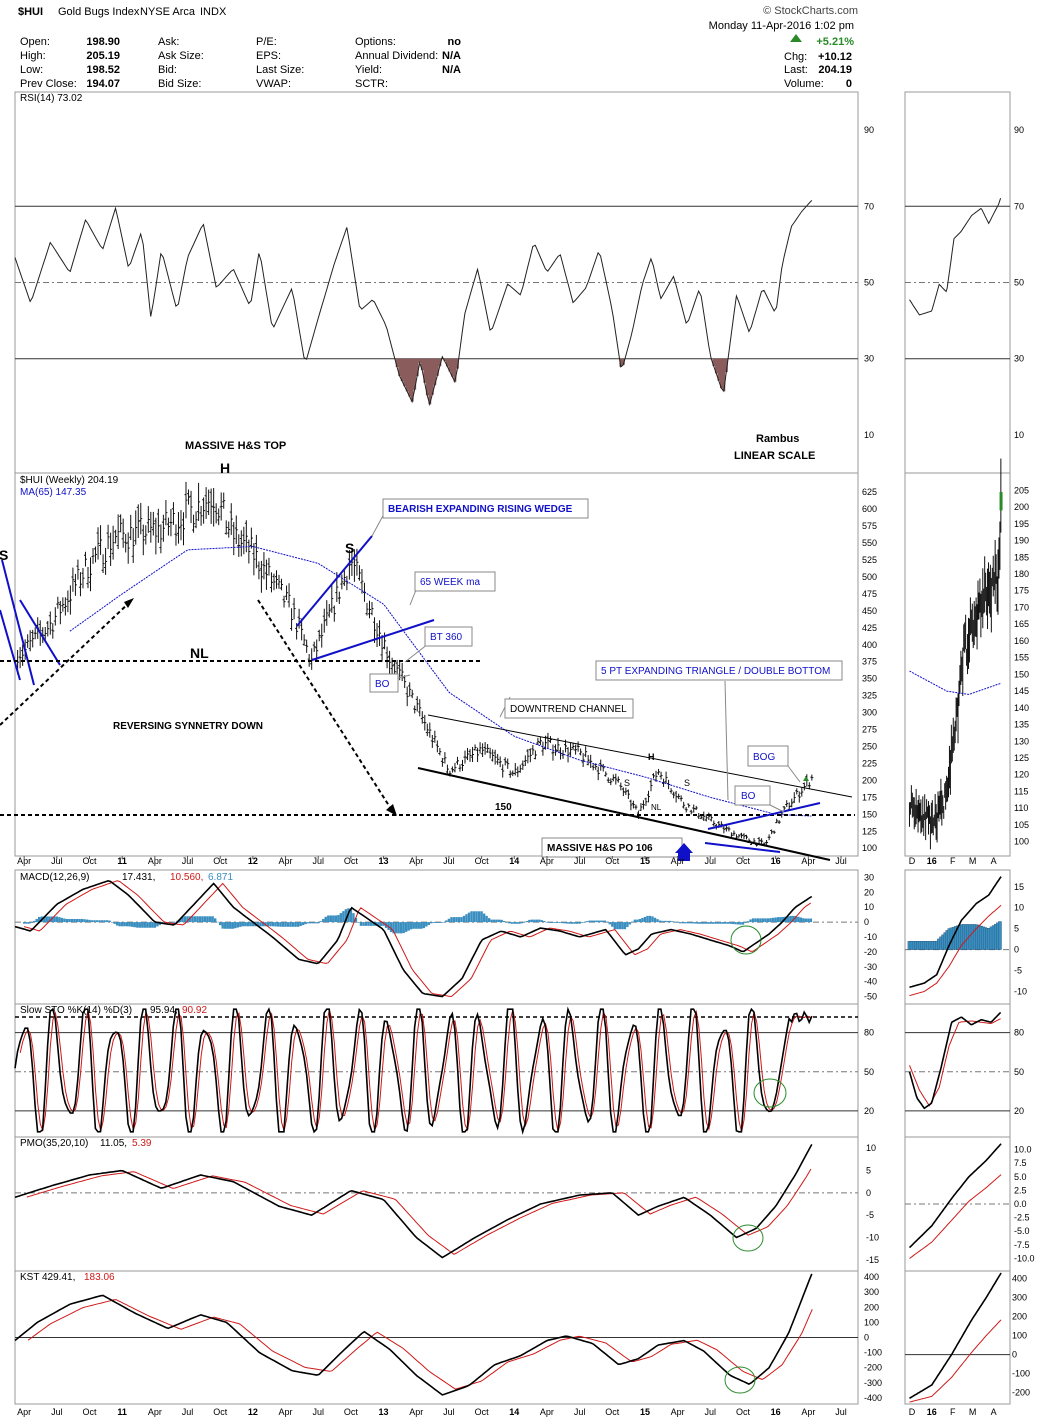 The image size is (1050, 1419). What do you see at coordinates (868, 1193) in the screenshot?
I see `pmo-tick: 0` at bounding box center [868, 1193].